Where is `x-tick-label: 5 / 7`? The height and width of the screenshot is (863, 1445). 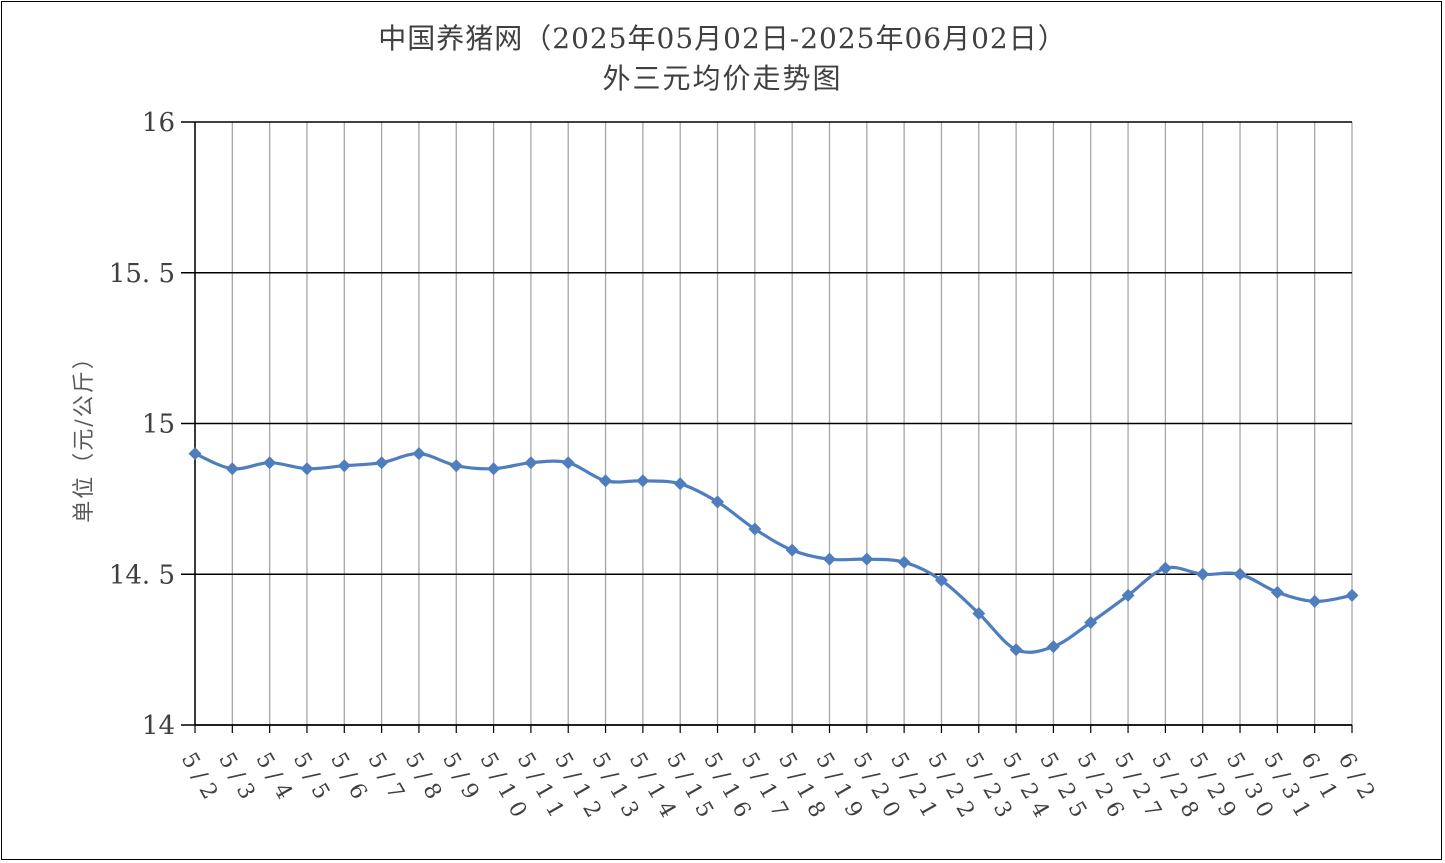 x-tick-label: 5 / 7 is located at coordinates (385, 776).